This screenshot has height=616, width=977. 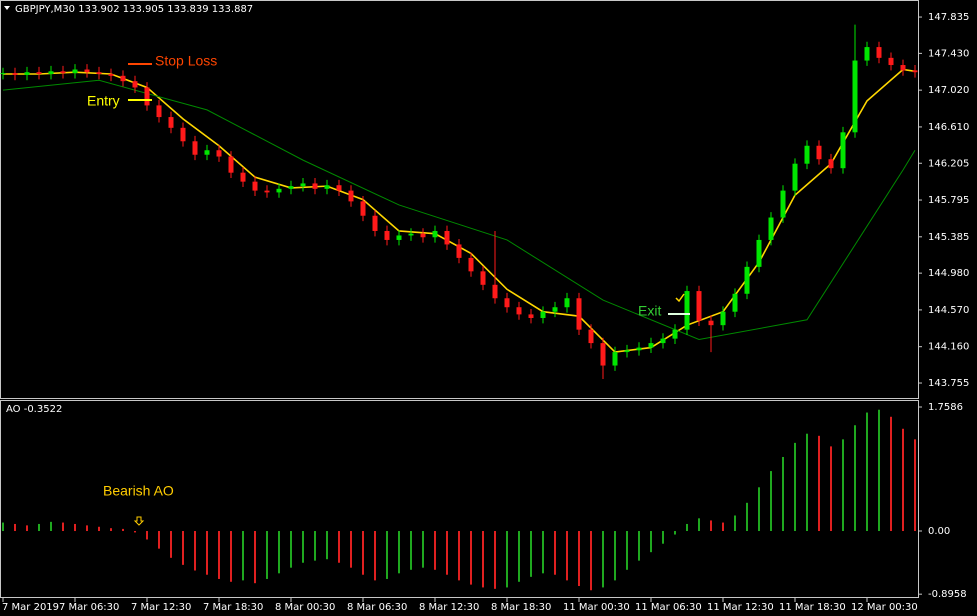 I want to click on y-tick-label: 145.795, so click(x=948, y=200).